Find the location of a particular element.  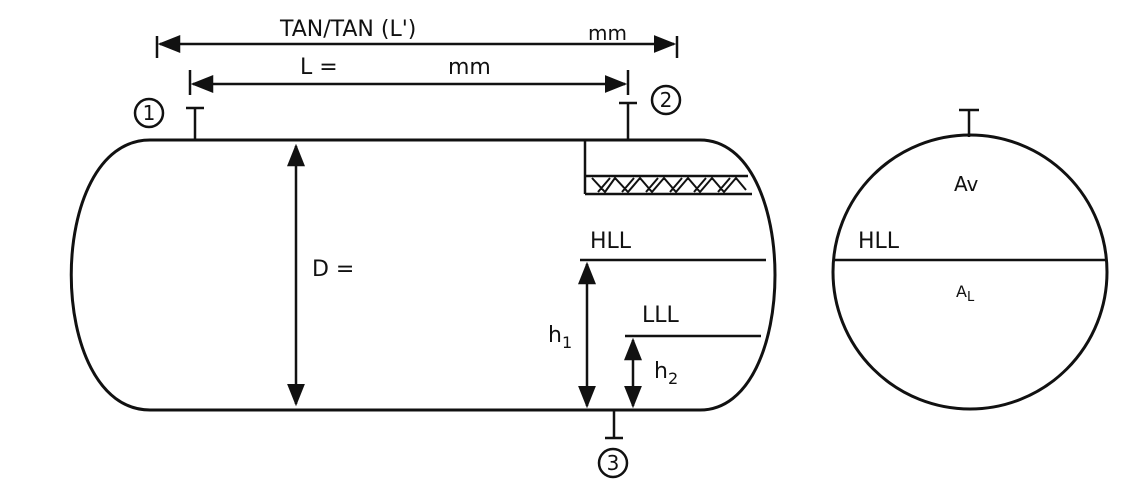

tan-tan-unit: mm is located at coordinates (607, 33).